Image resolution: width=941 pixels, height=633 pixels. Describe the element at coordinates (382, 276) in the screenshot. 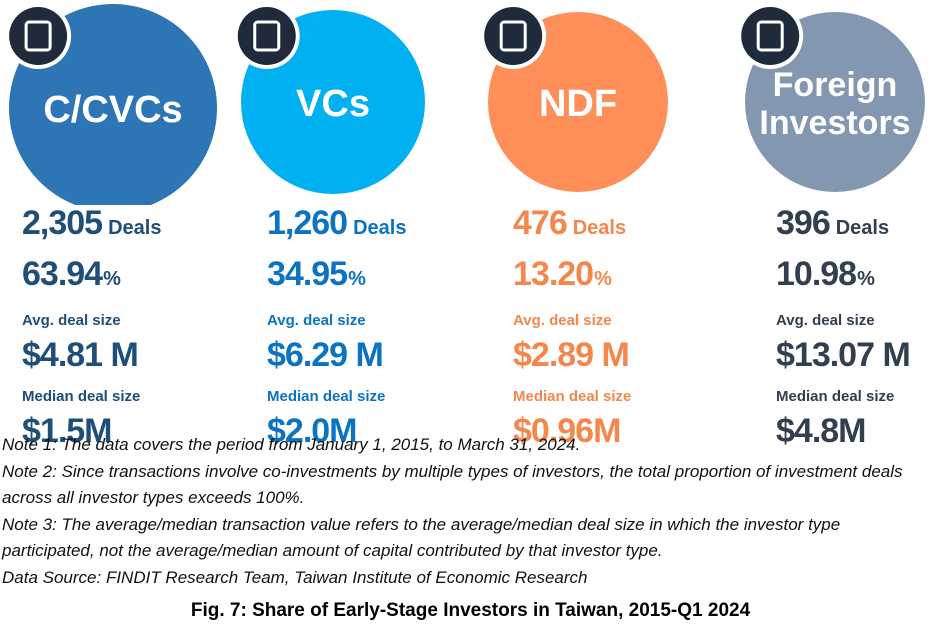

I see `share-row: 34.95%` at that location.